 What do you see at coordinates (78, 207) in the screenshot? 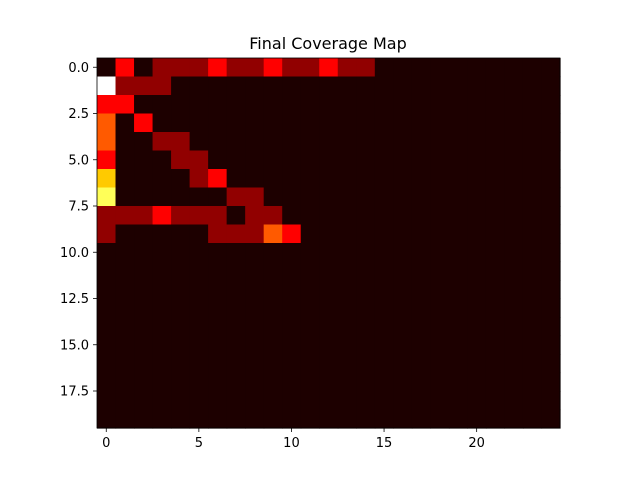
I see `y-tick-label: 7.5` at bounding box center [78, 207].